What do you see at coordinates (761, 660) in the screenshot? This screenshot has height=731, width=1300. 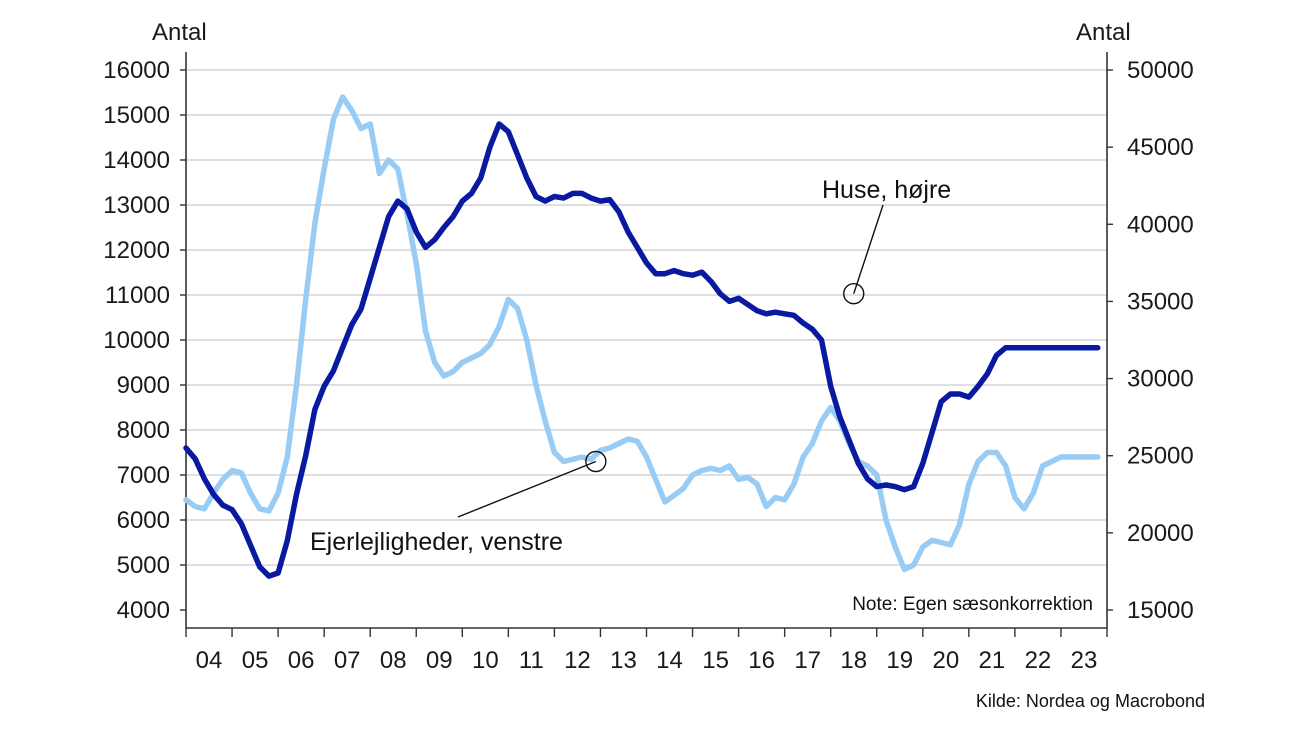 I see `x-tick-label: 16` at bounding box center [761, 660].